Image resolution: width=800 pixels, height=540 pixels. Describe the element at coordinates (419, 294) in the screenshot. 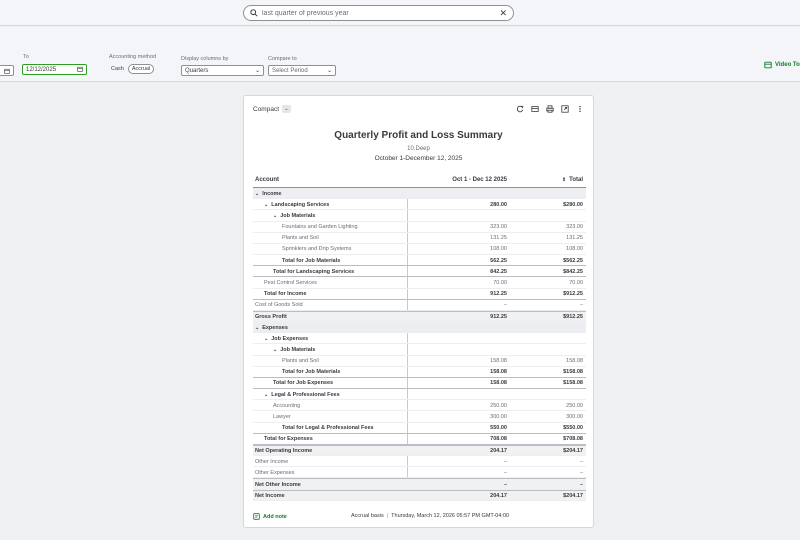

I see `table-row: Total for Income 912.25 $912.25` at that location.